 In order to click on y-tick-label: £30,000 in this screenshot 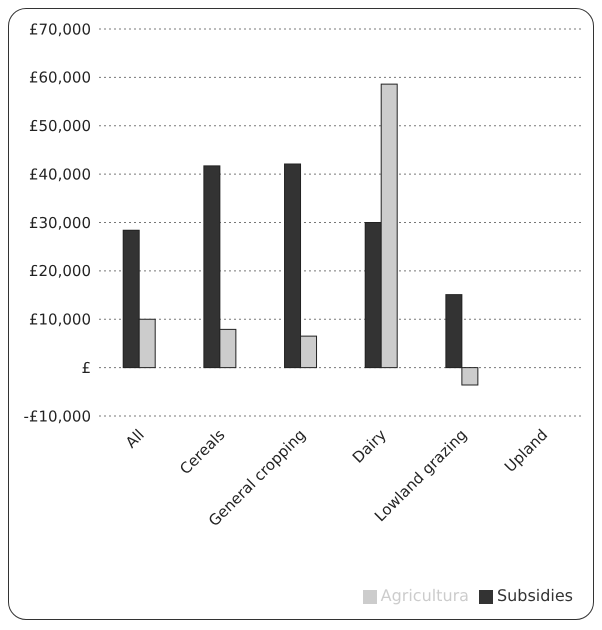, I will do `click(59, 223)`.